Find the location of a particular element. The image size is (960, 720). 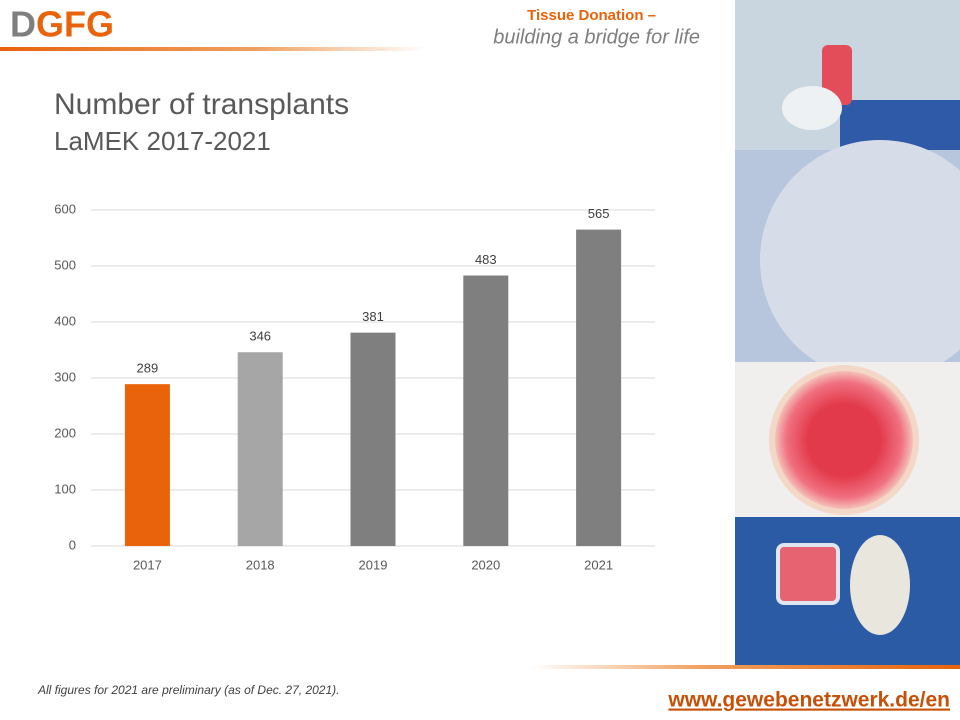

y-tick-label: 100 is located at coordinates (65, 488).